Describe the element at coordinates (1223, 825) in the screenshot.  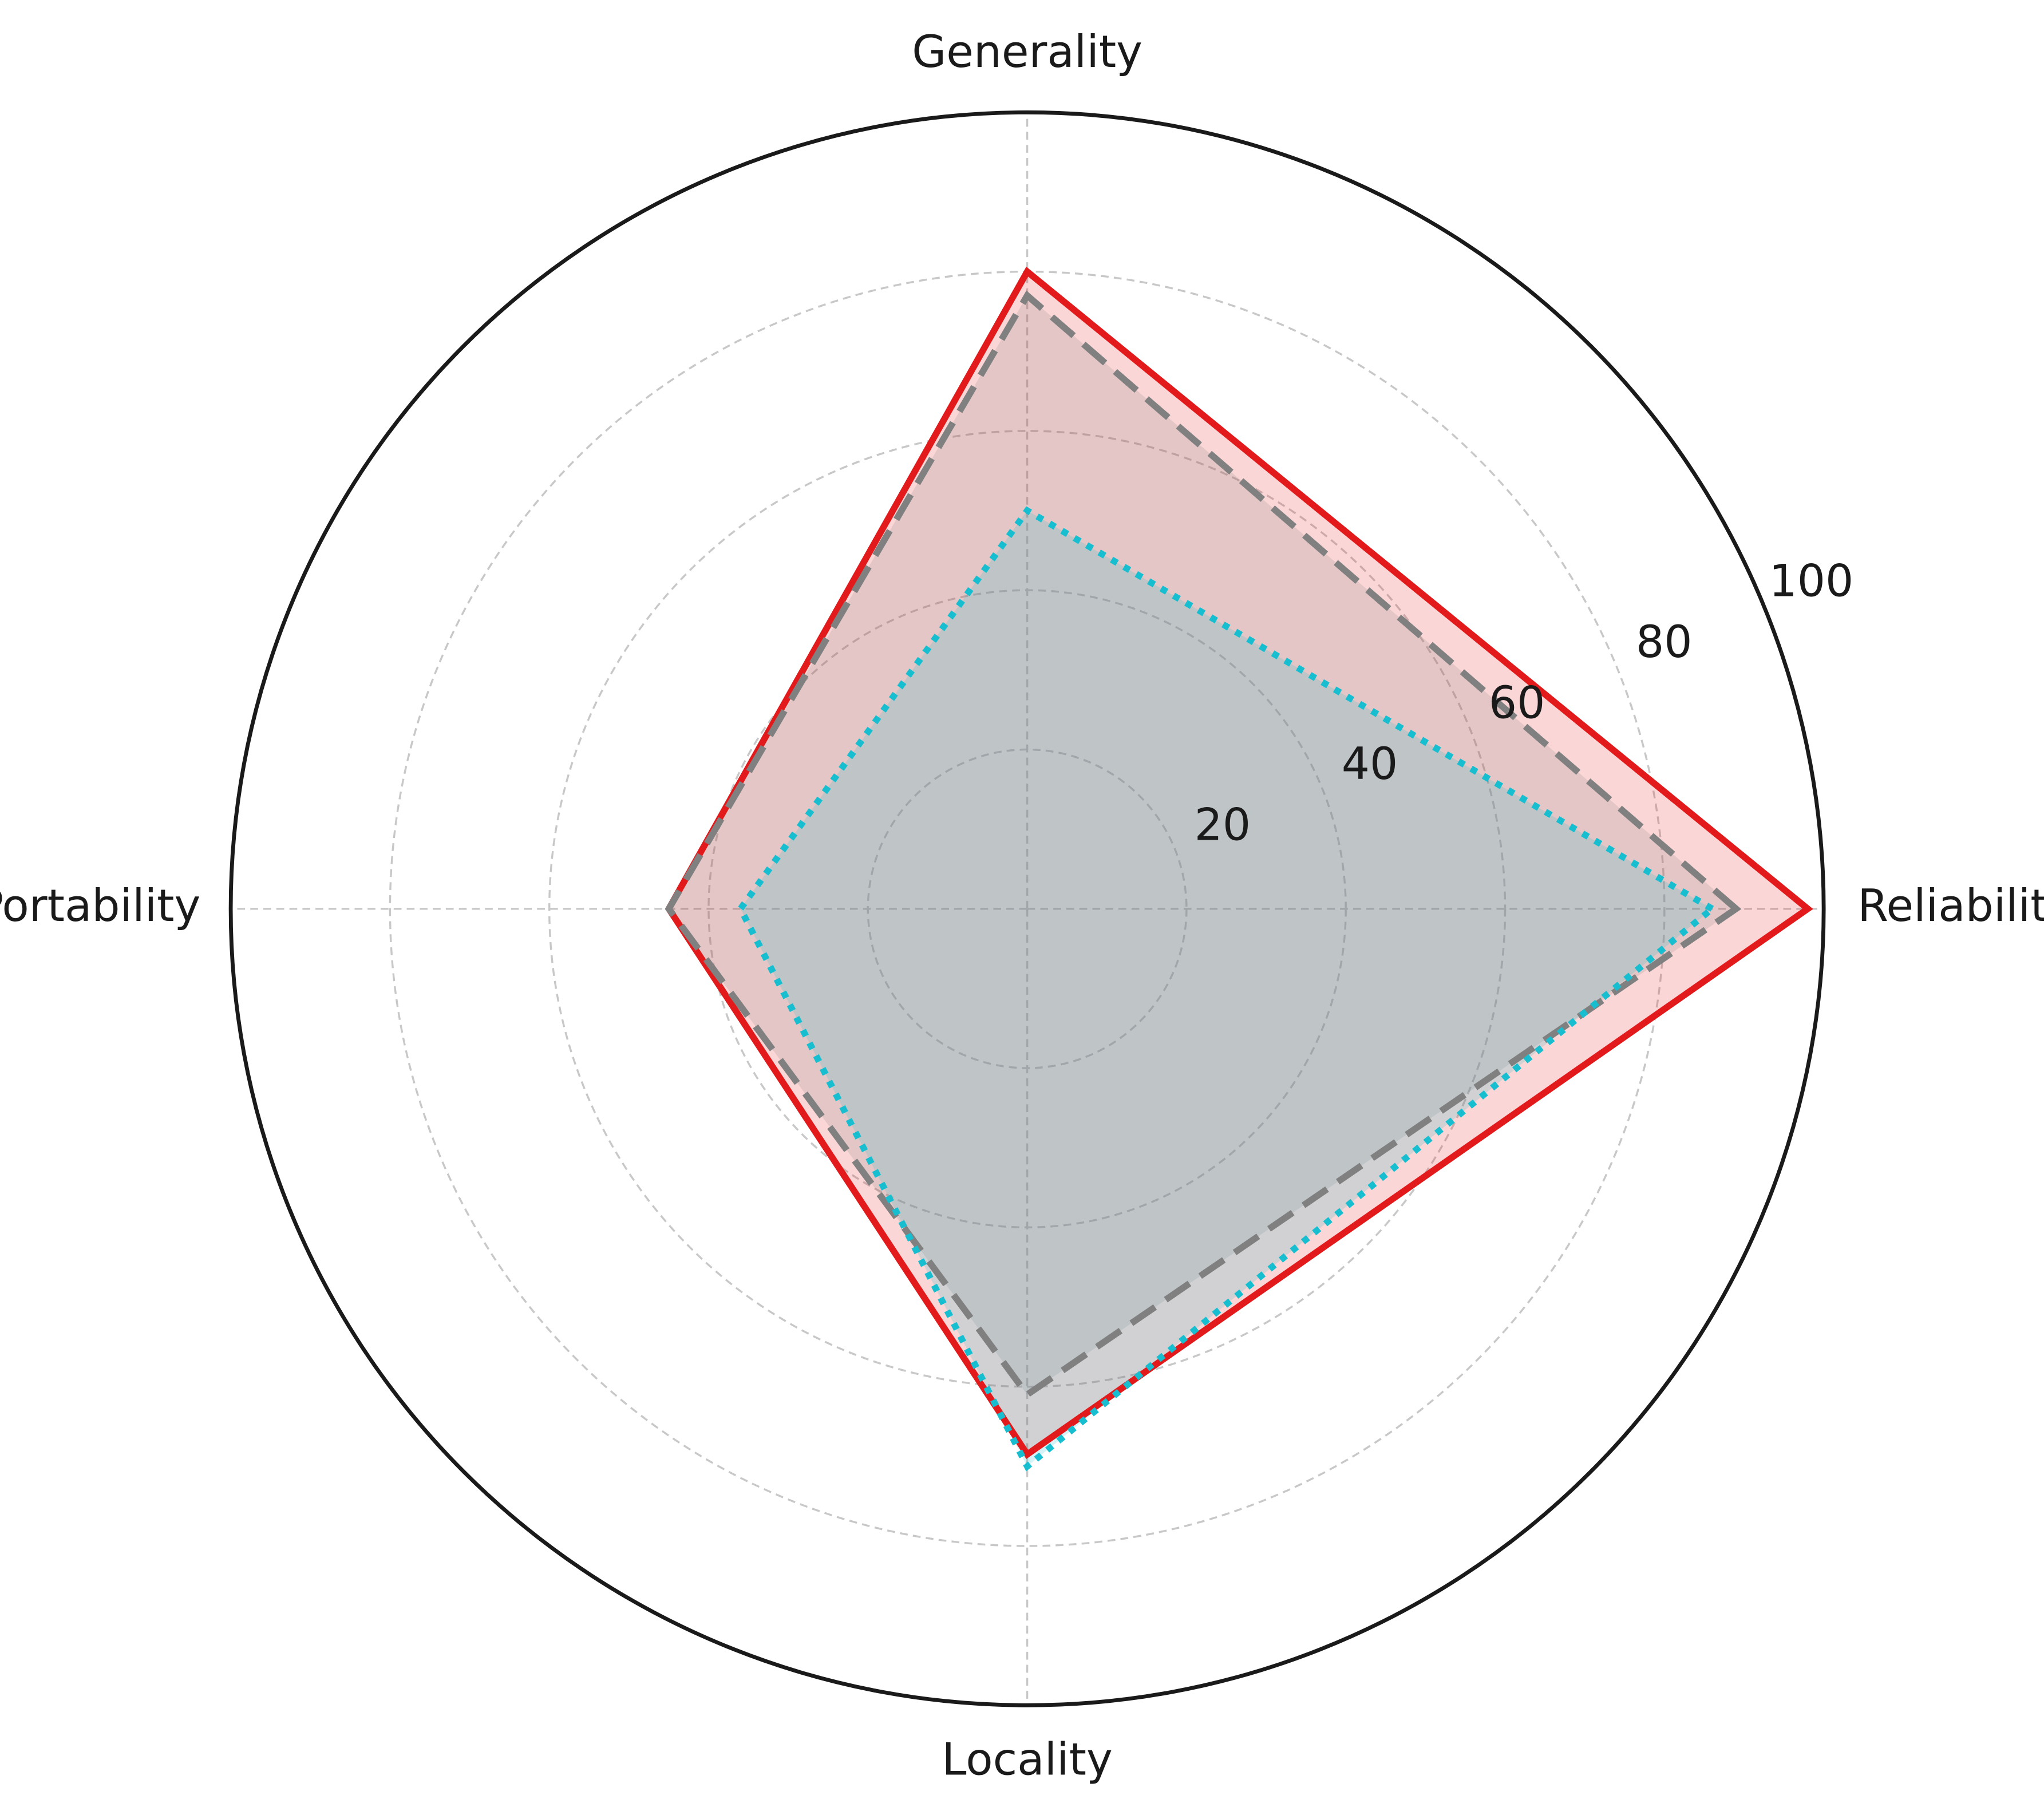
I see `r-tick-label: 20` at that location.